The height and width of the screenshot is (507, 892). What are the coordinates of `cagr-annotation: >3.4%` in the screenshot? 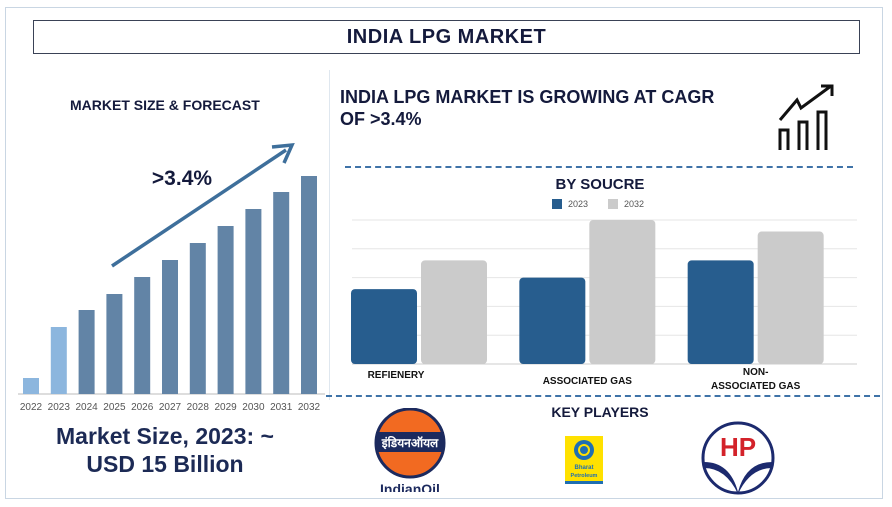 It's located at (182, 178).